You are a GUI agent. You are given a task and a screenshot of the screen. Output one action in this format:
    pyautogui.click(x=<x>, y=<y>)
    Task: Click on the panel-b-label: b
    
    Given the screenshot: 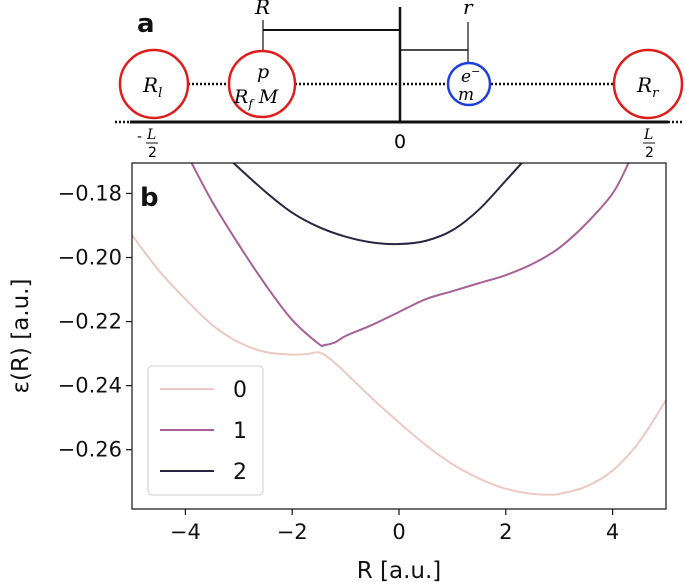 What is the action you would take?
    pyautogui.click(x=149, y=198)
    